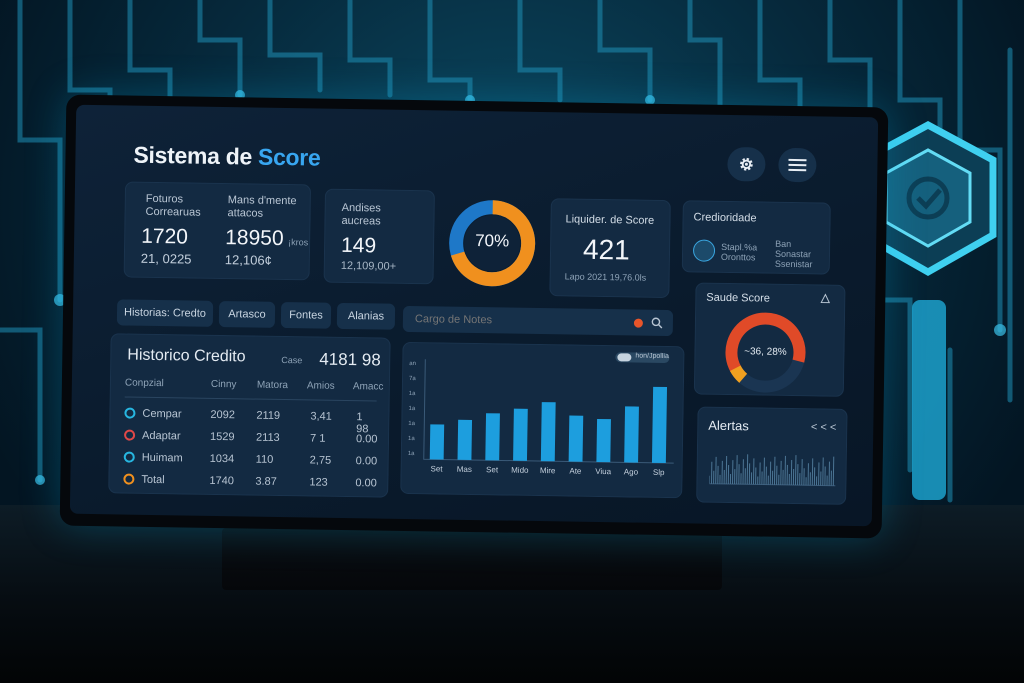 This screenshot has height=683, width=1024. I want to click on table-header: Conpzial Cinny Matora Amios Amacc, so click(254, 385).